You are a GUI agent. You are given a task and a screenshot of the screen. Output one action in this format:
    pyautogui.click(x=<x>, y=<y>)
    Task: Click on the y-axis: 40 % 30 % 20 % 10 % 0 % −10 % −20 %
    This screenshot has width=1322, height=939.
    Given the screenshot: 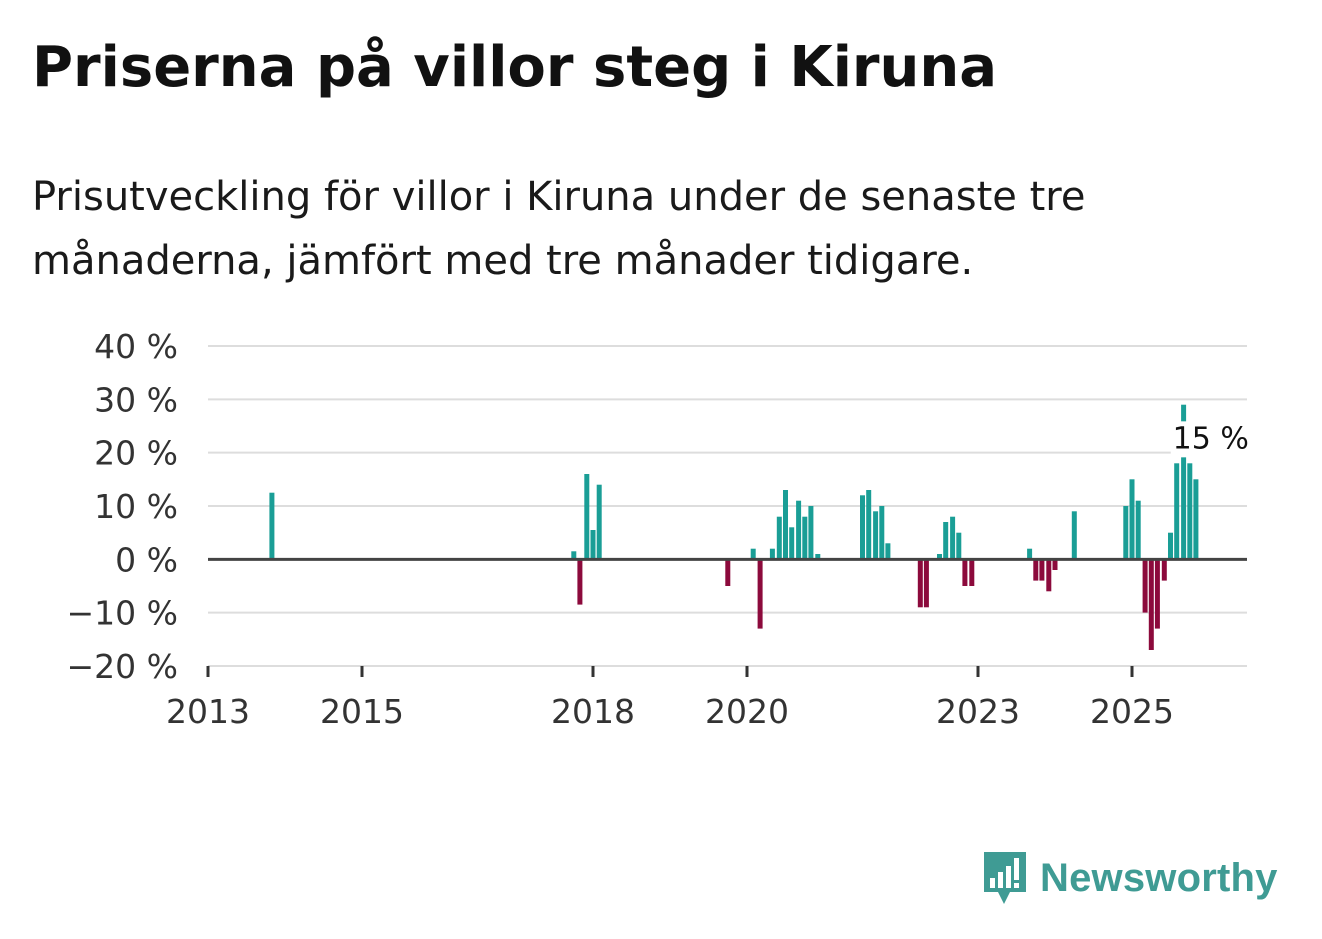 What is the action you would take?
    pyautogui.click(x=123, y=506)
    